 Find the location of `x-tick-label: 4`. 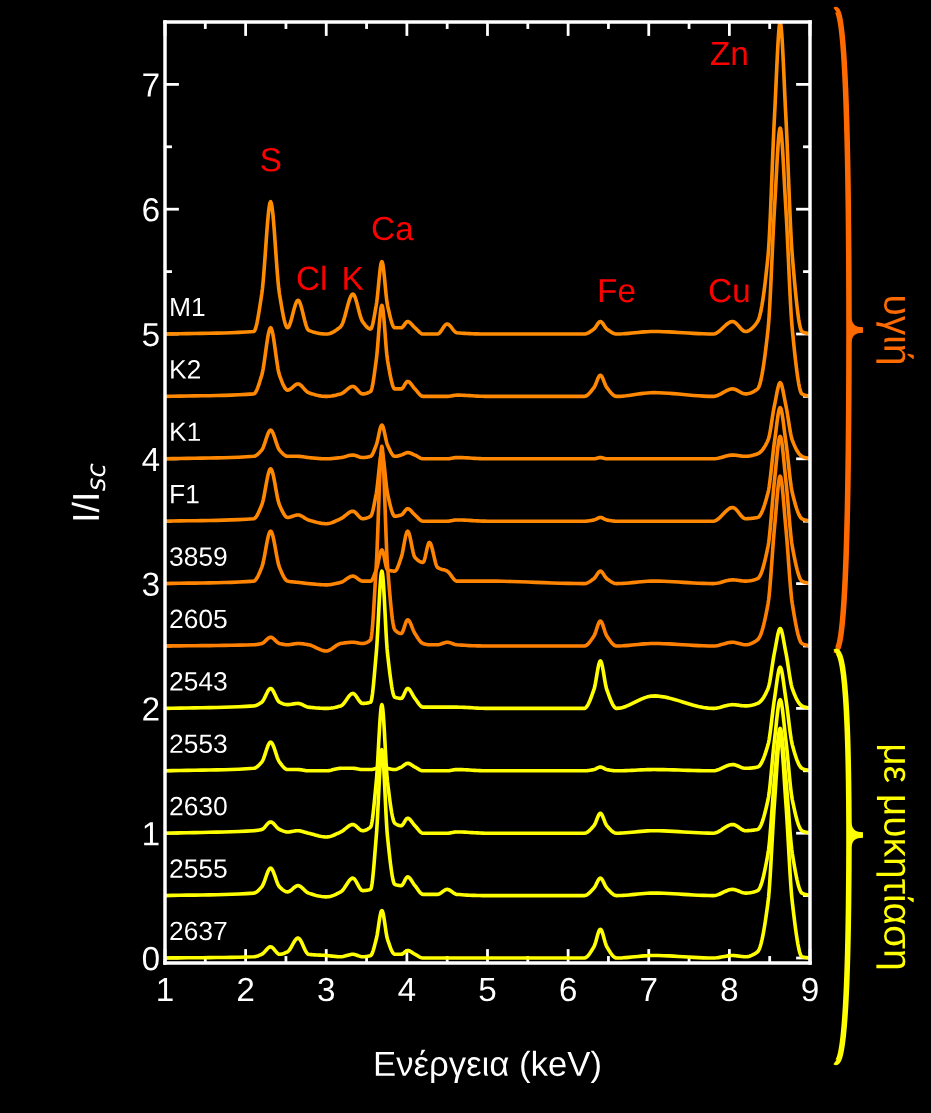

x-tick-label: 4 is located at coordinates (407, 990).